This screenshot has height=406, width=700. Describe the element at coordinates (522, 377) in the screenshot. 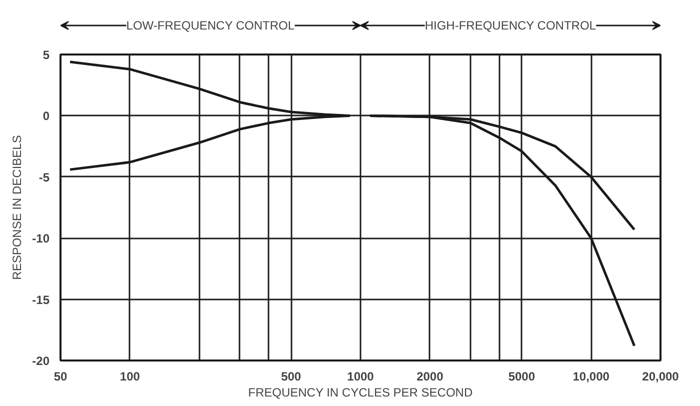

I see `x-tick-label: 5000` at that location.